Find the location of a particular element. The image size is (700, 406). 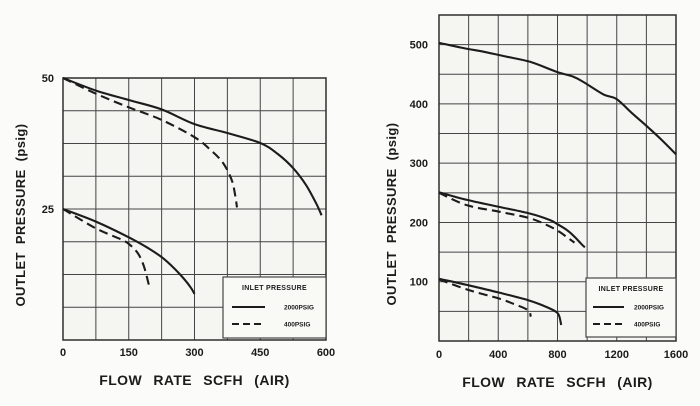

right-chart-x-axis-title: FLOW RATE SCFH (AIR) is located at coordinates (557, 382).